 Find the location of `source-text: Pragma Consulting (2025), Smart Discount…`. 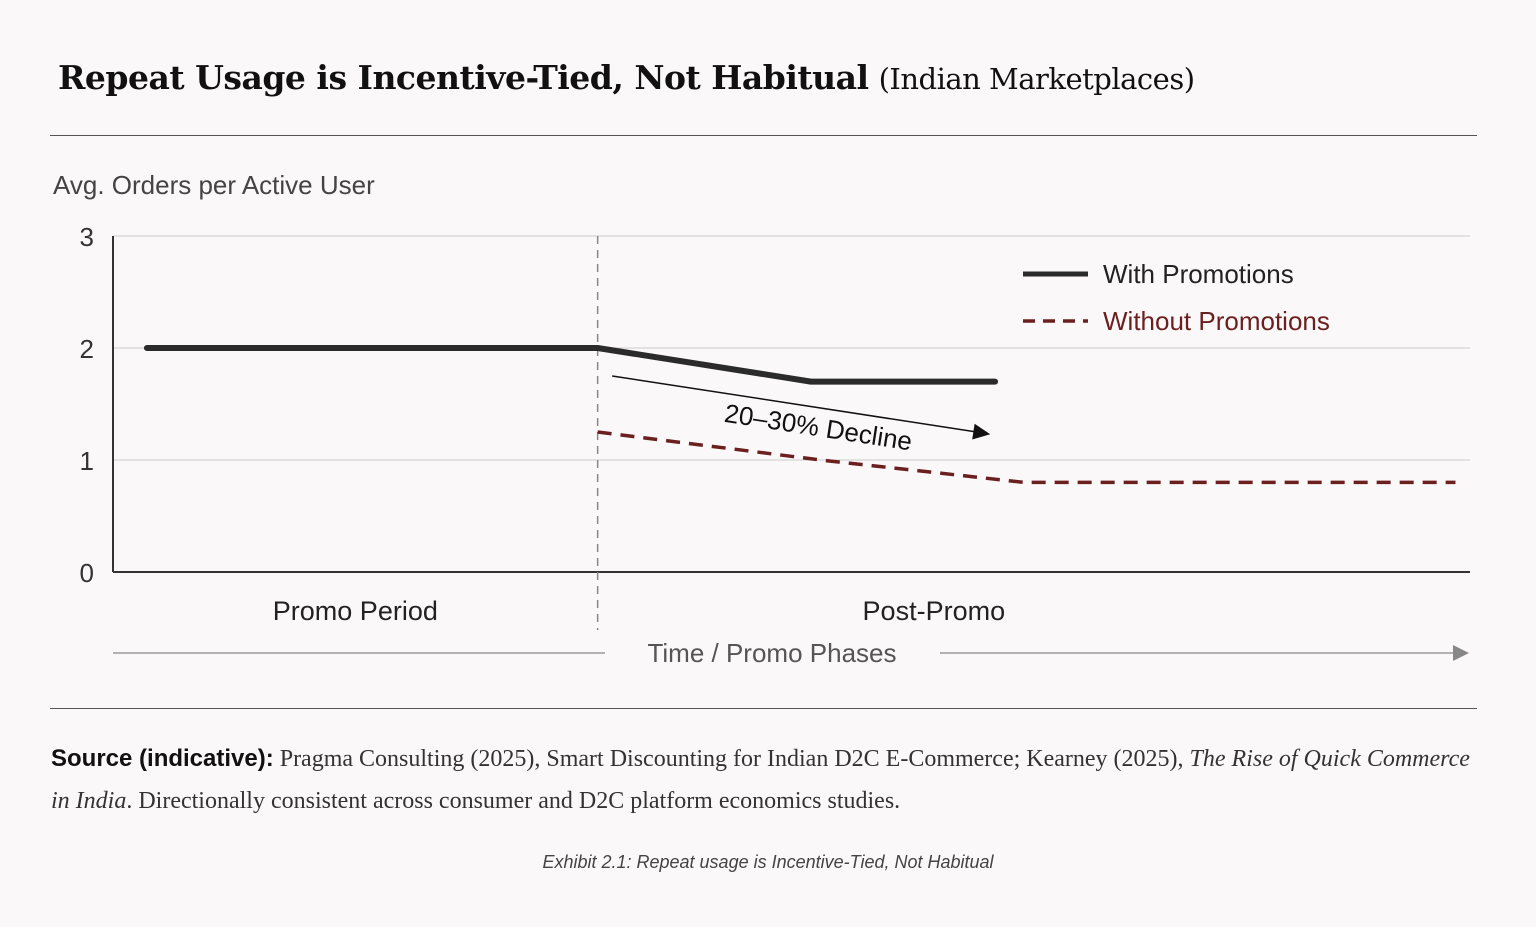

source-text: Pragma Consulting (2025), Smart Discount… is located at coordinates (731, 759).